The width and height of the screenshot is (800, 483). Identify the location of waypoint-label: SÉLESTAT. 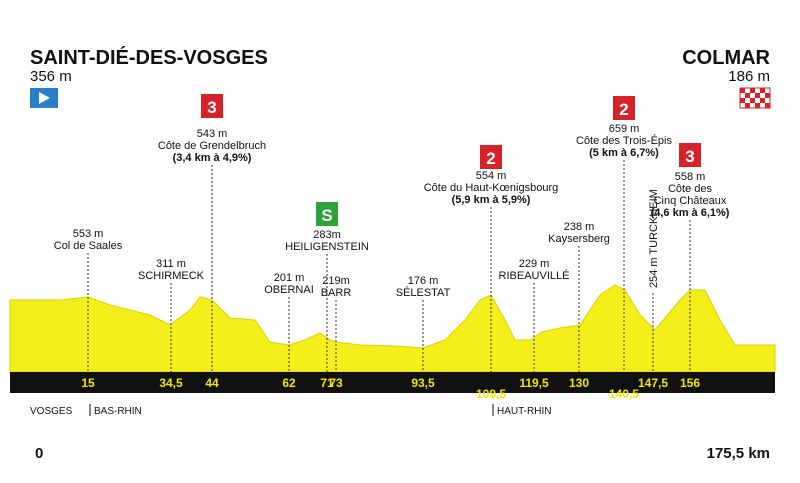
(423, 292).